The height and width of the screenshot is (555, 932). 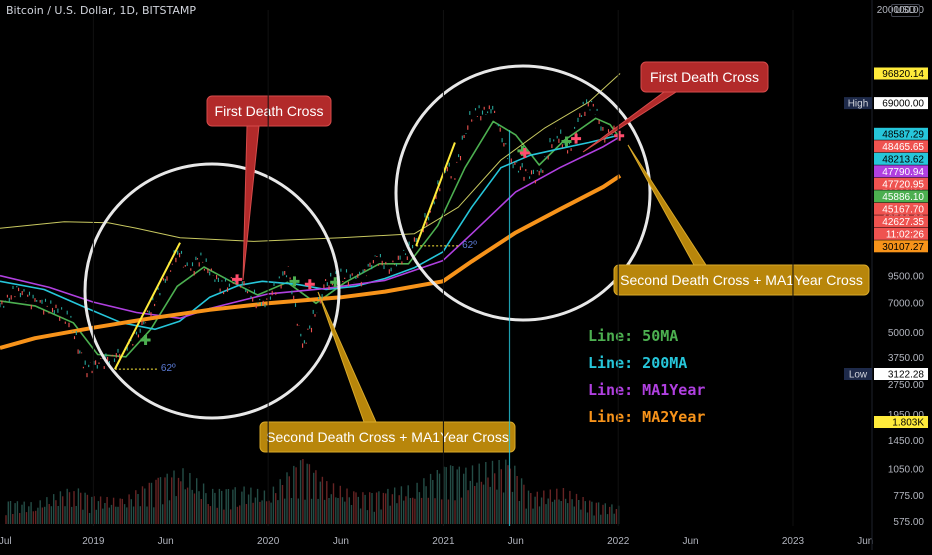 I want to click on callout-label: First Death Cross, so click(x=704, y=77).